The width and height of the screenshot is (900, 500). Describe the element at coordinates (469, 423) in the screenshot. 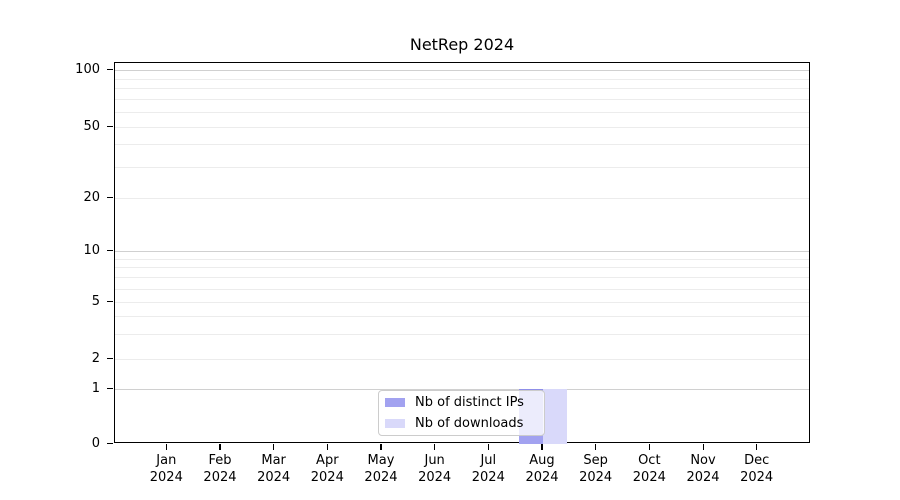

I see `legend-label-downloads: Nb of downloads` at that location.